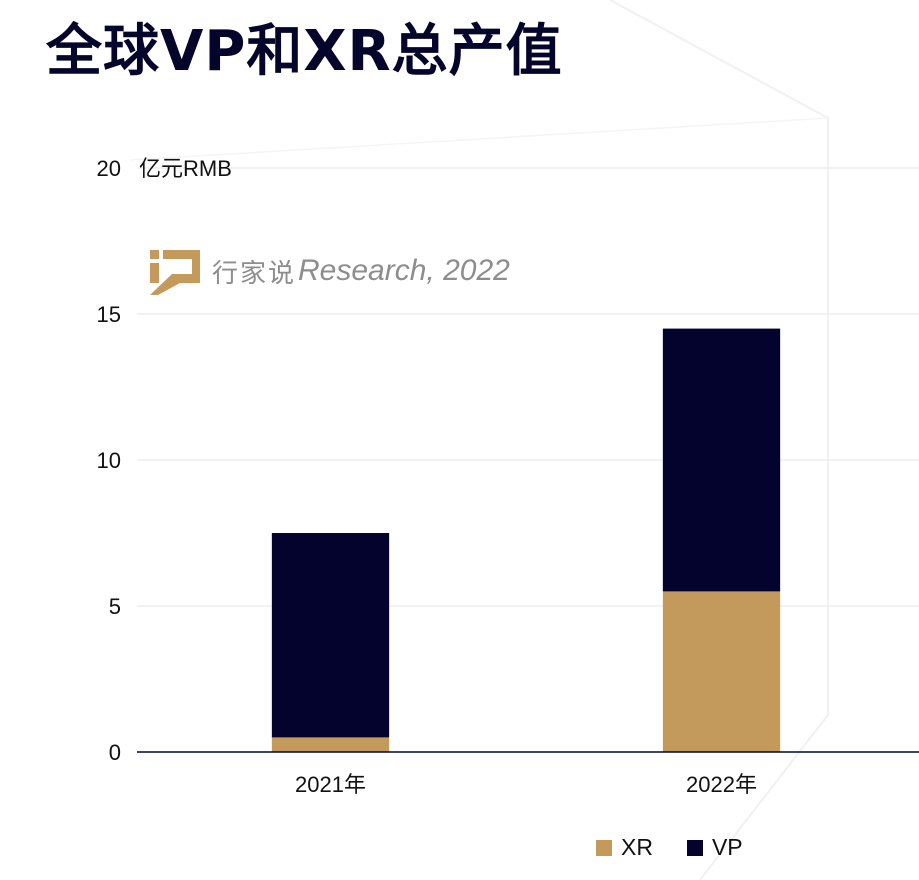 This screenshot has height=880, width=919. I want to click on x-tick-label-1: 2021年, so click(330, 784).